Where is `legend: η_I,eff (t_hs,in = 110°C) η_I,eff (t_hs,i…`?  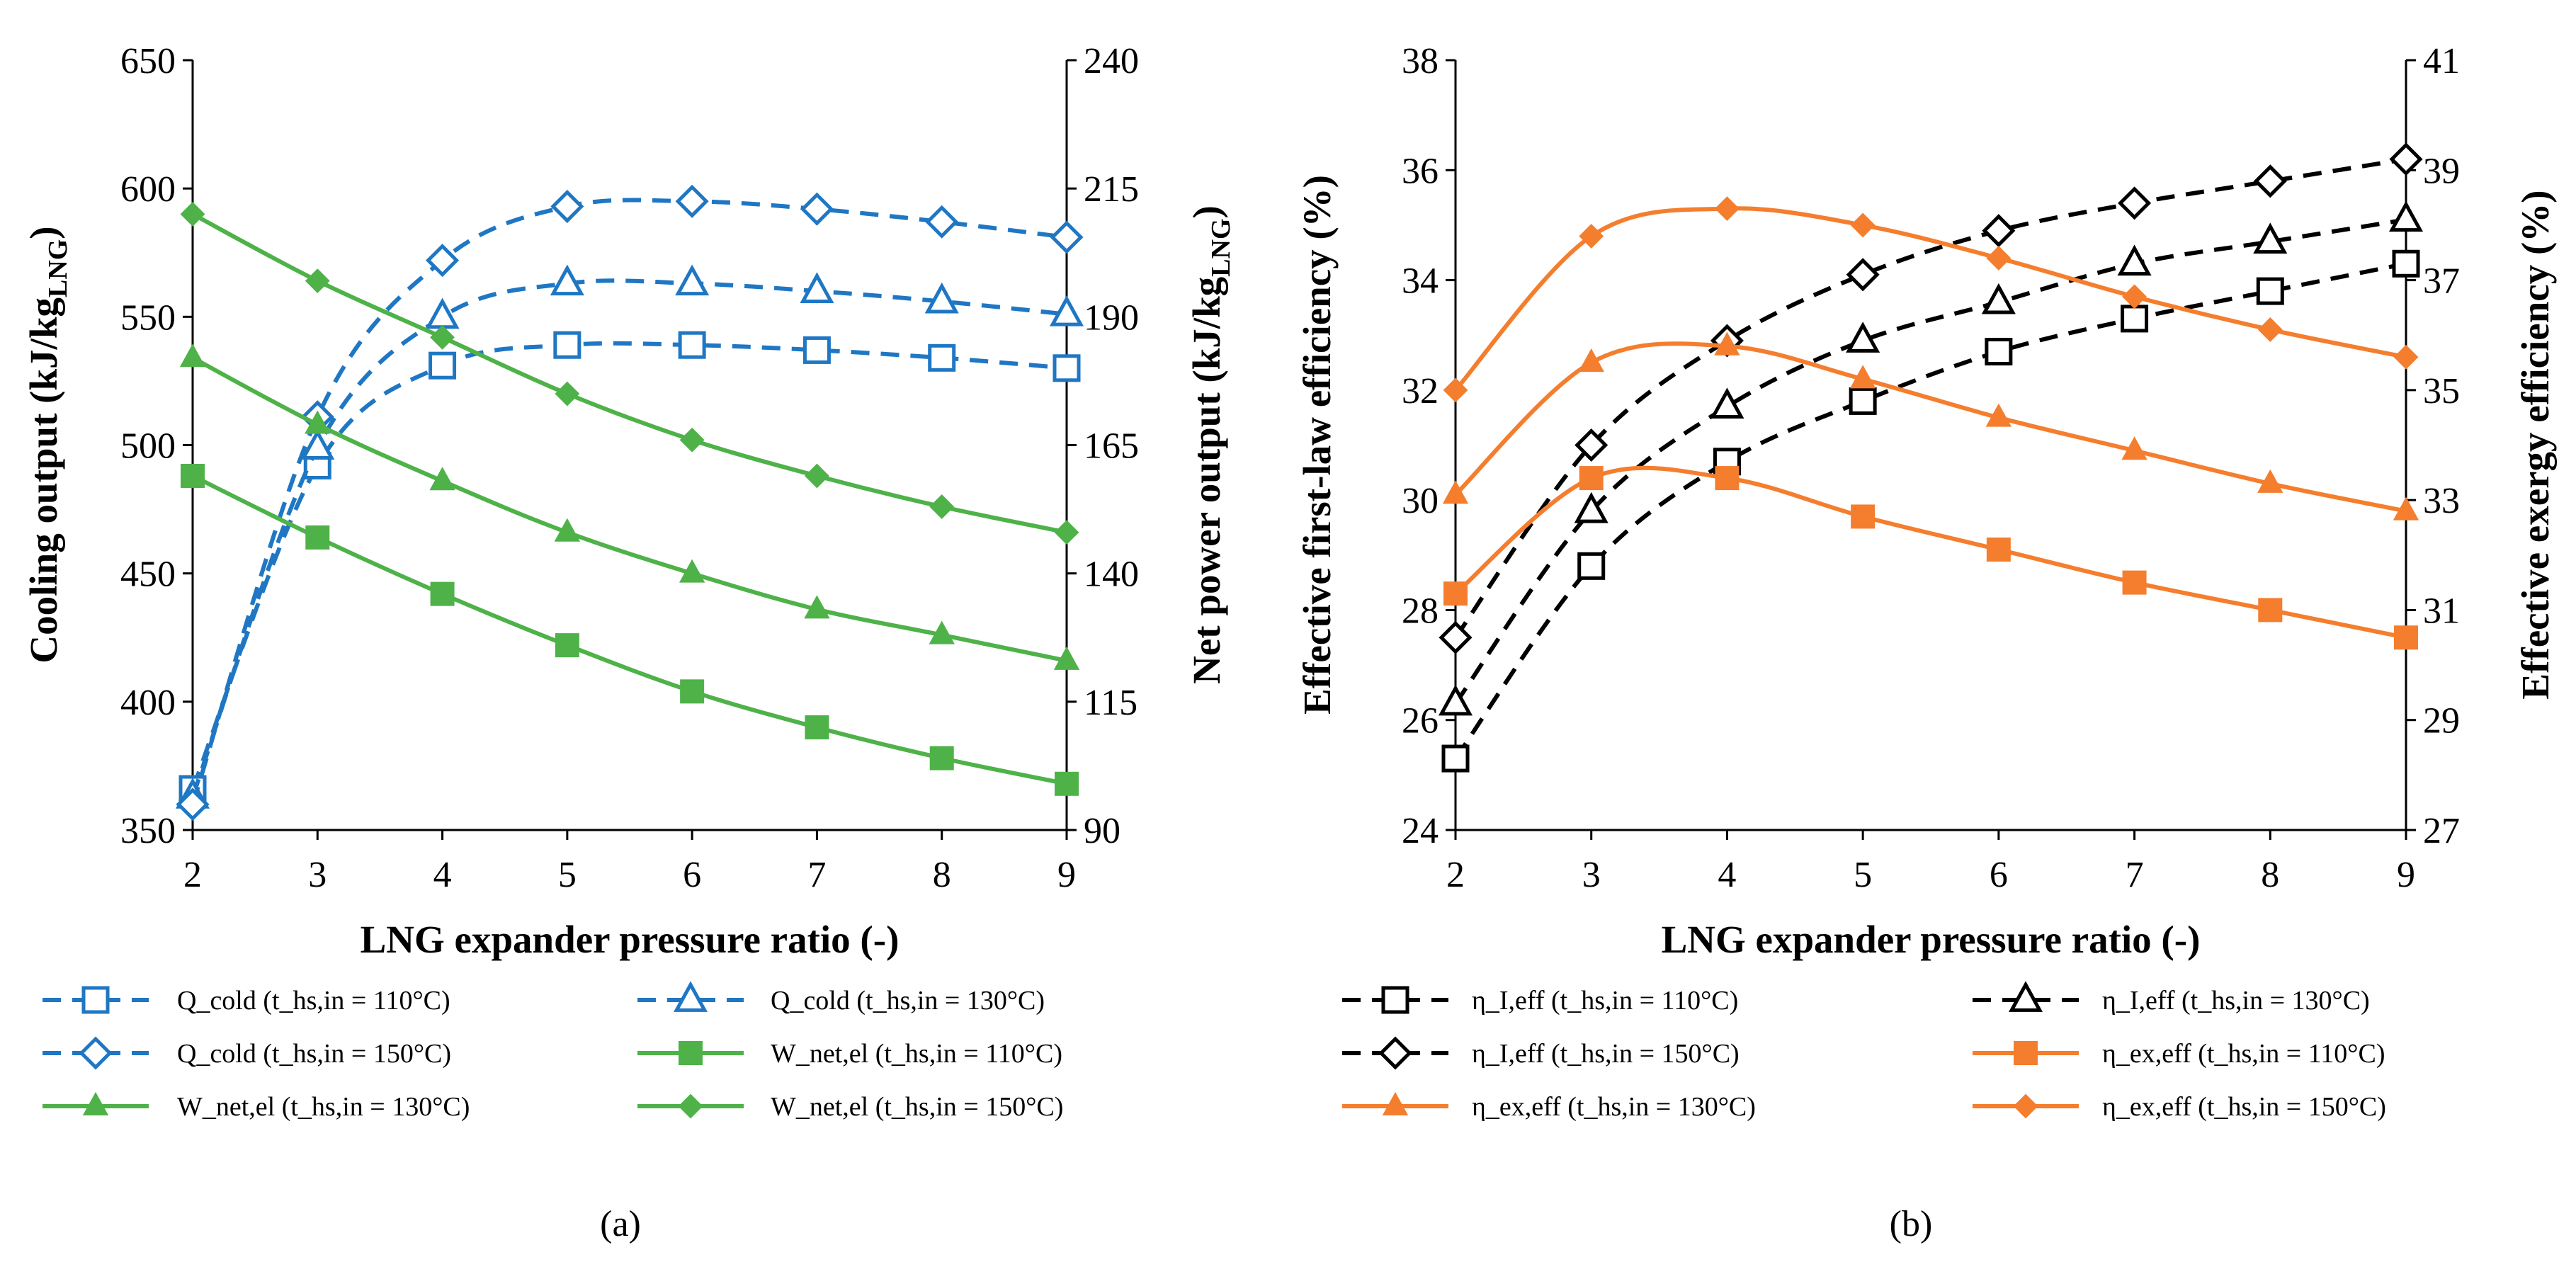 legend: η_I,eff (t_hs,in = 110°C) η_I,eff (t_hs,i… is located at coordinates (1864, 1051).